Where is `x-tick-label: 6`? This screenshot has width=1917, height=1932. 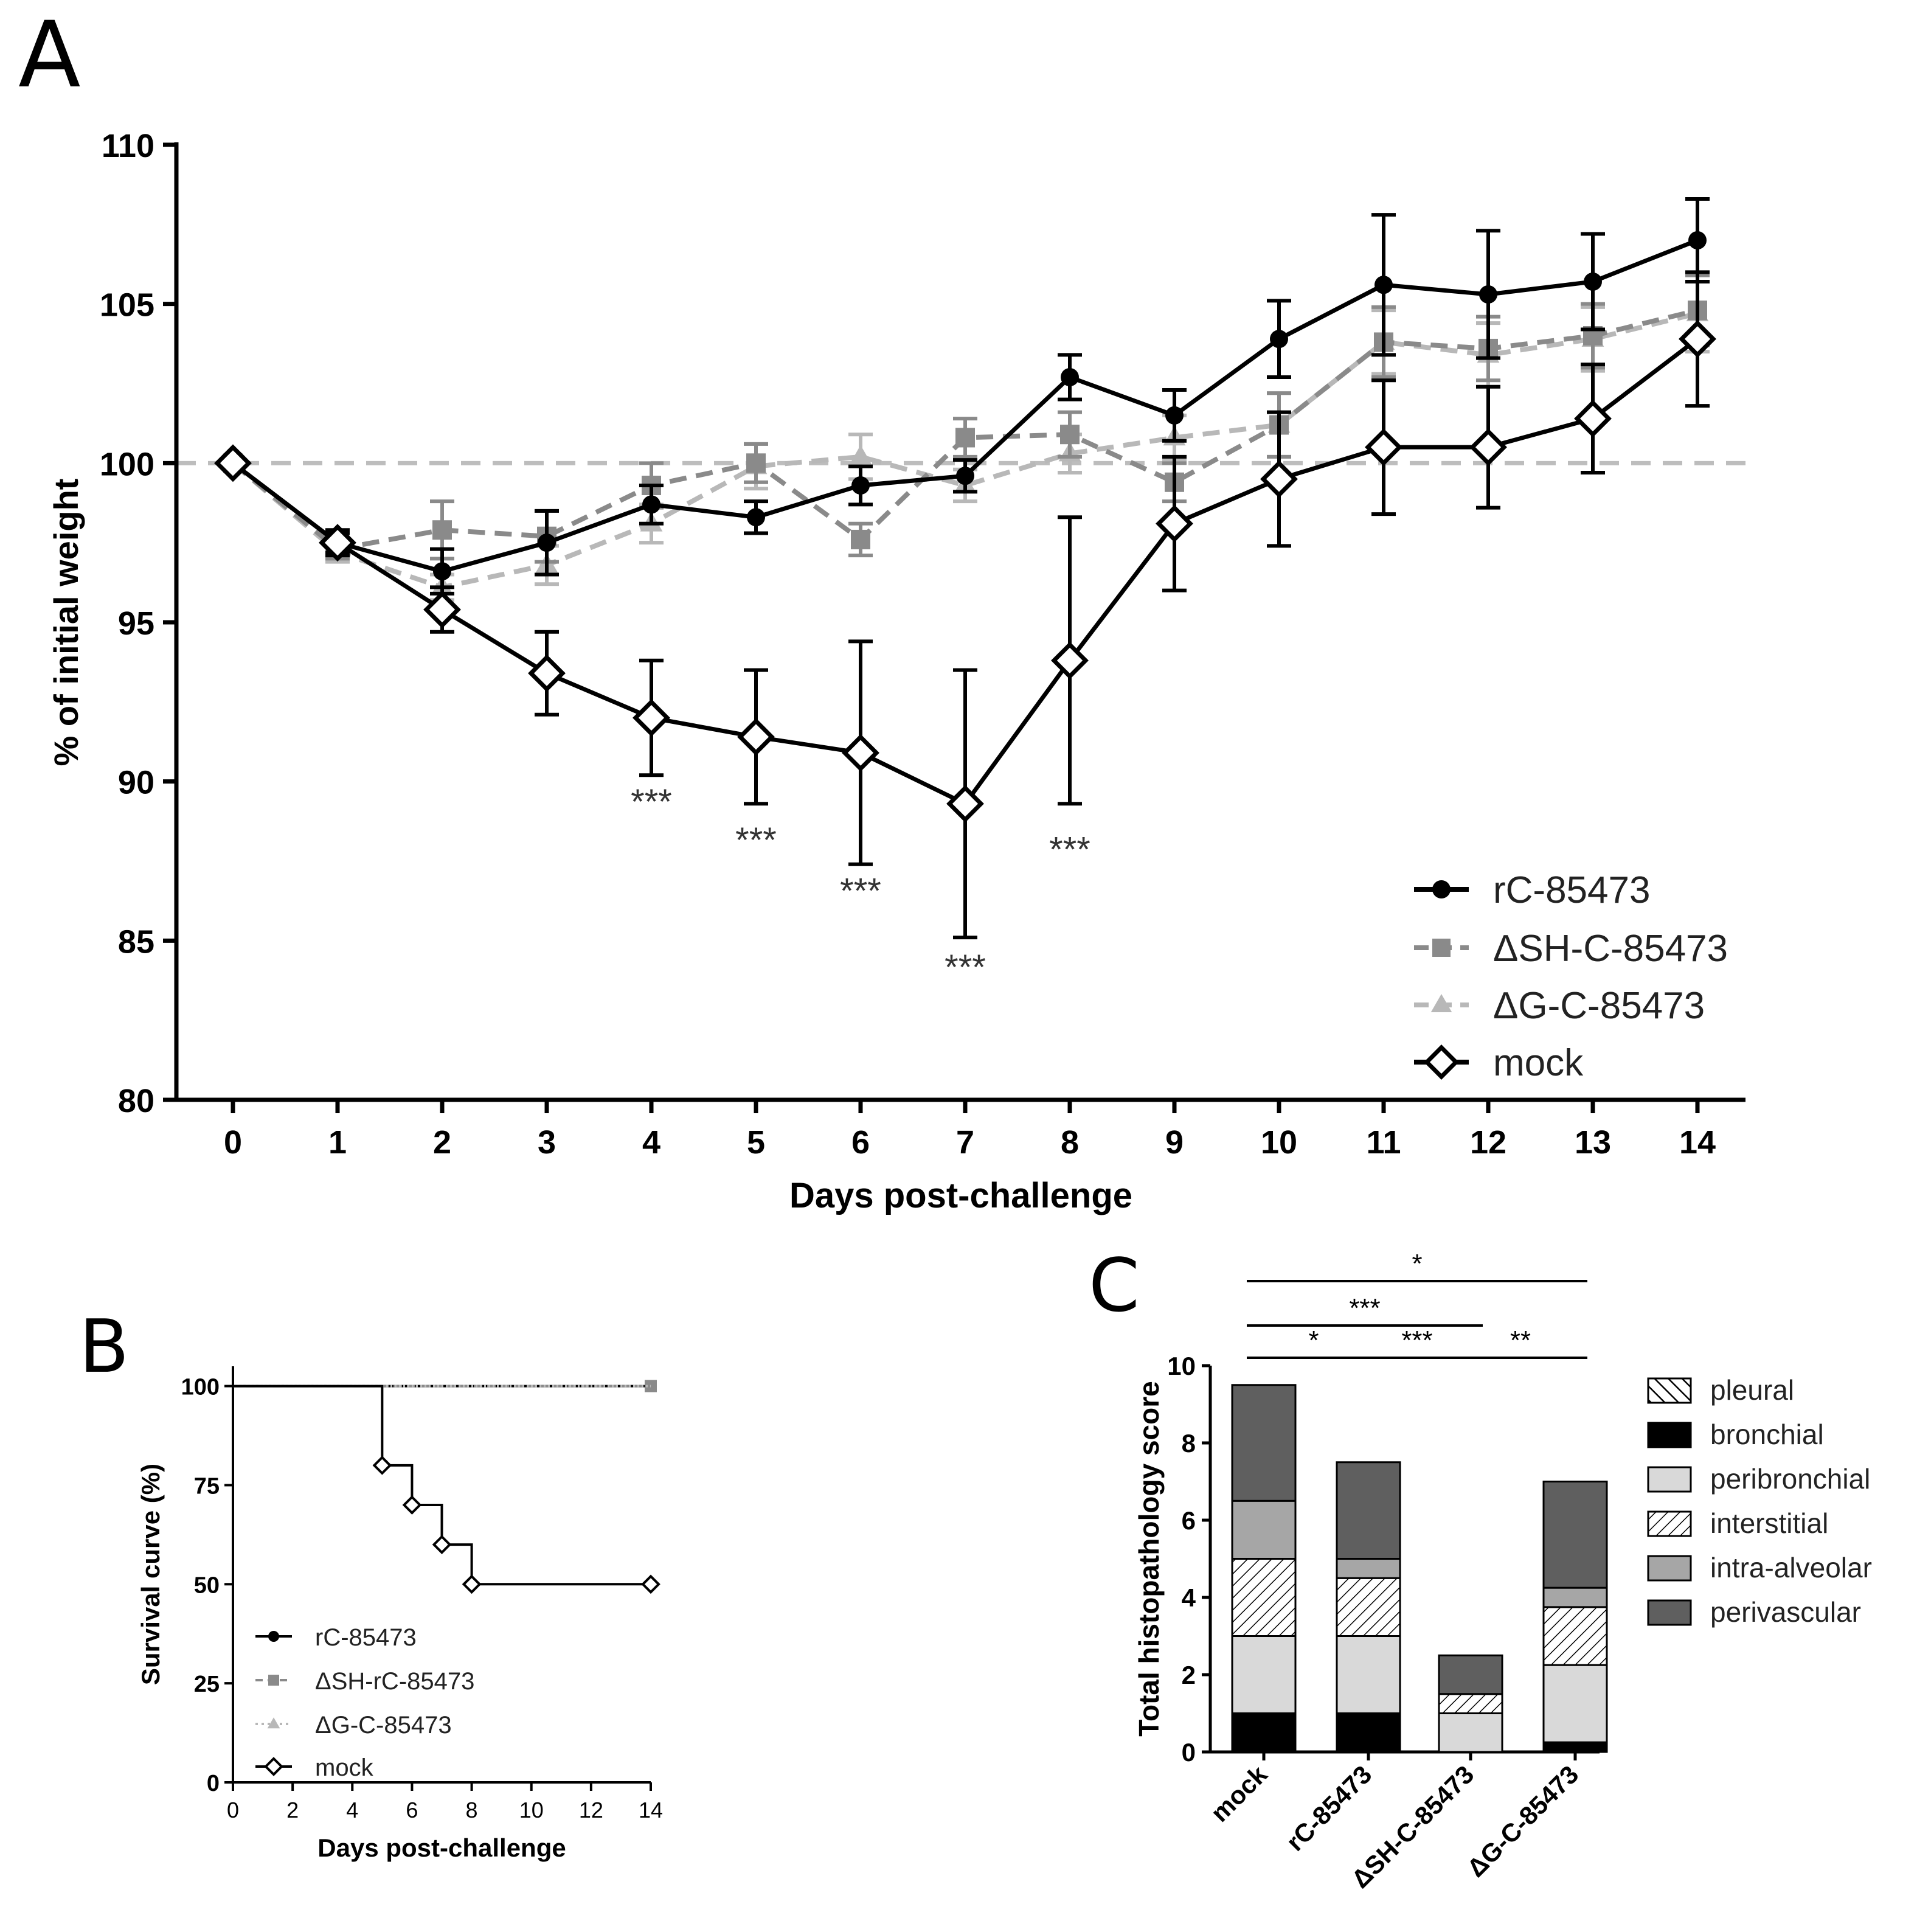
x-tick-label: 6 is located at coordinates (412, 1810).